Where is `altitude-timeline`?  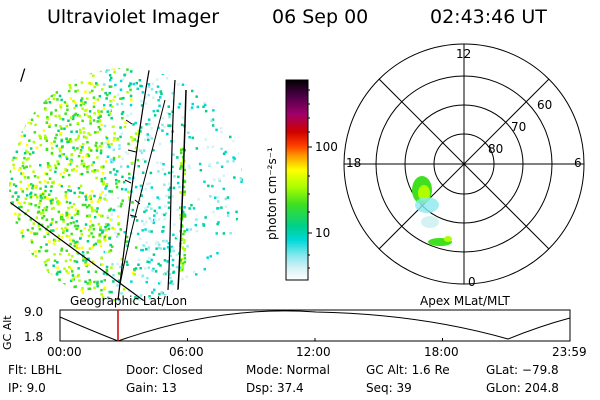 altitude-timeline is located at coordinates (315, 325).